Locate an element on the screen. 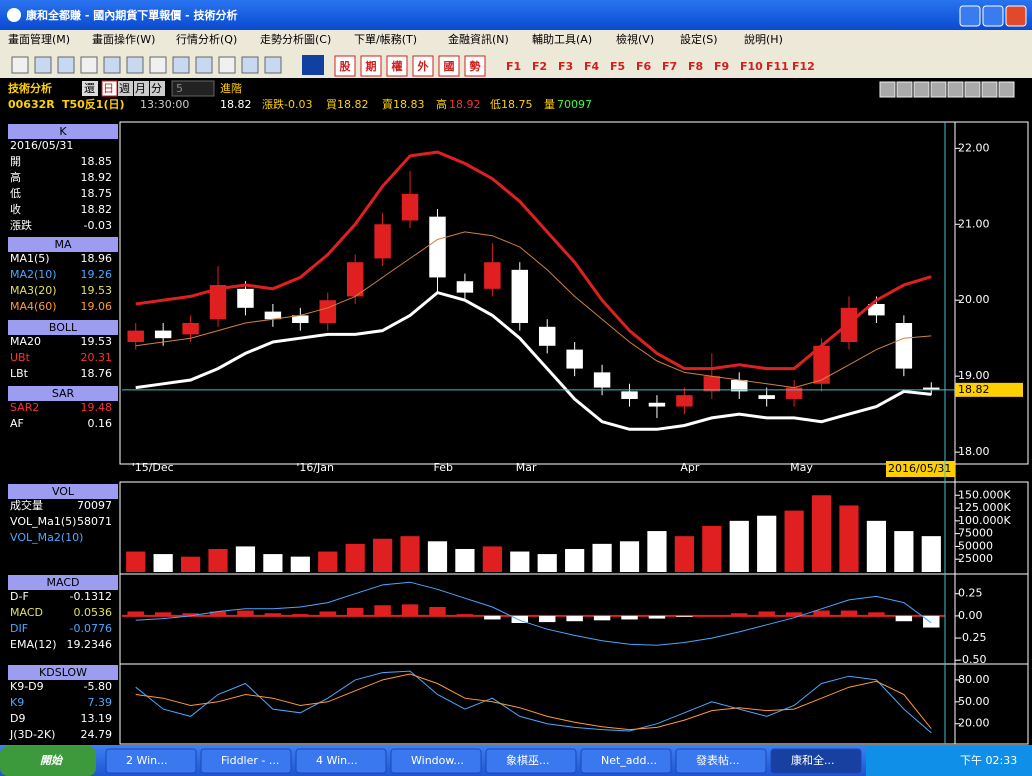 The image size is (1032, 776). start-button is located at coordinates (48, 761).